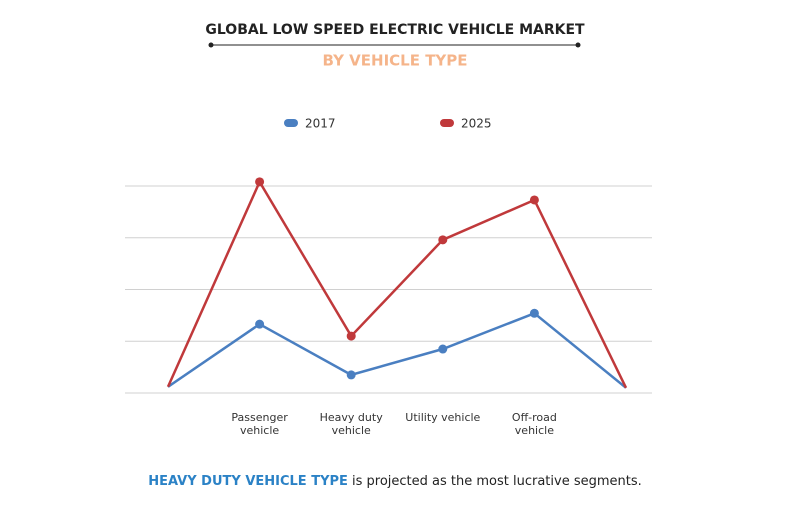 Image resolution: width=790 pixels, height=532 pixels. I want to click on x-tick-label: Heavy duty vehicle, so click(351, 424).